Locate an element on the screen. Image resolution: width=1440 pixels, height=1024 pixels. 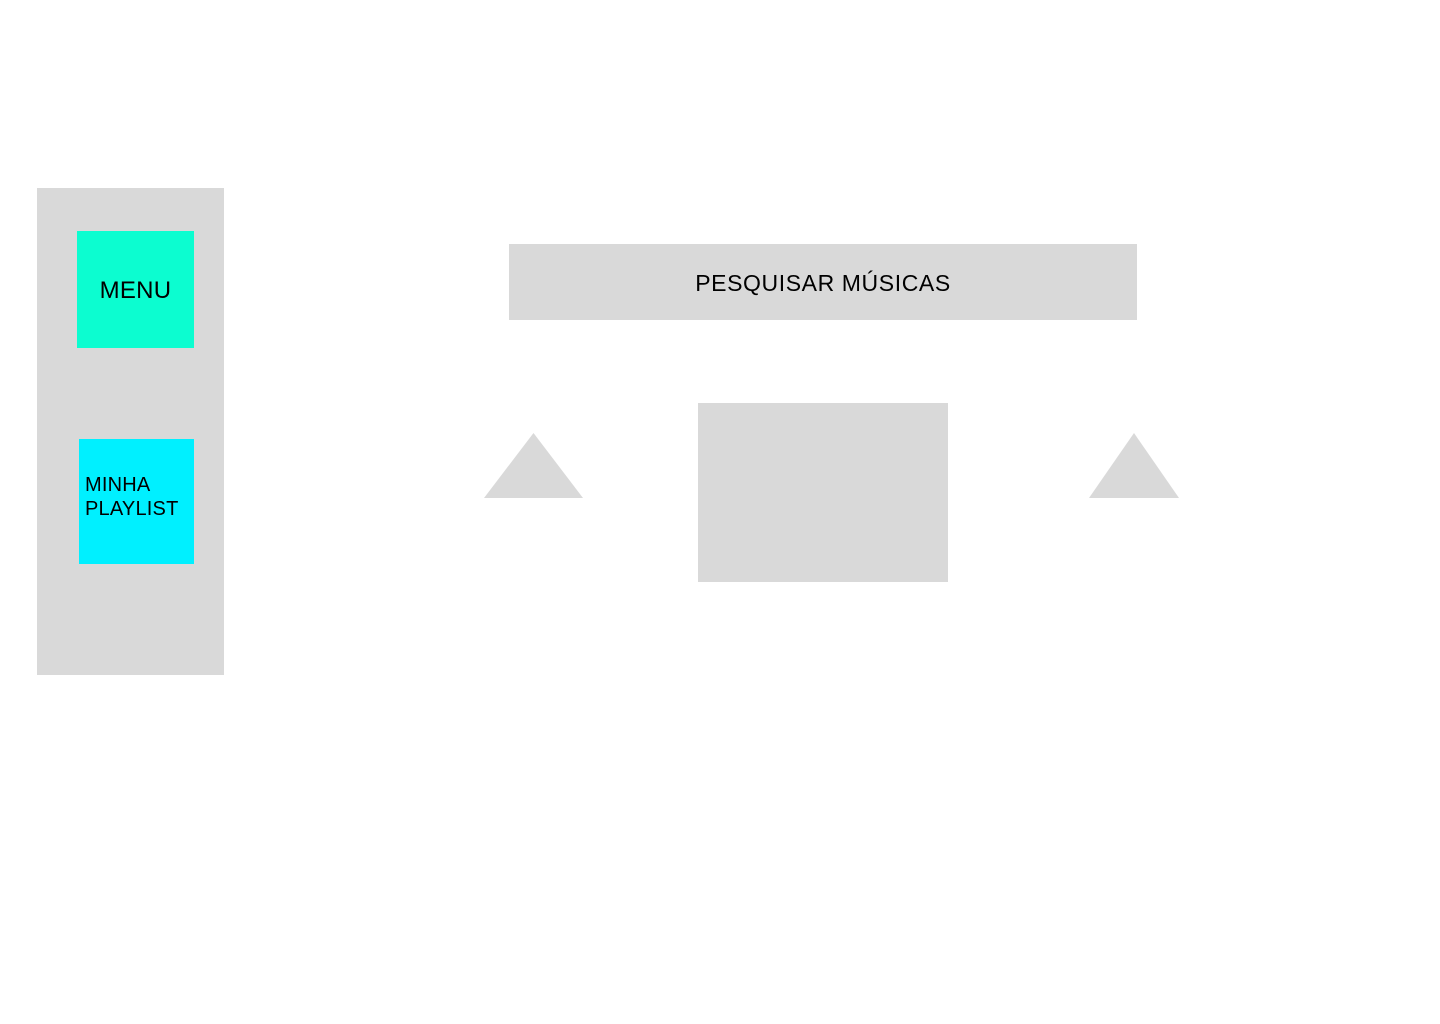
search-music-bar: PESQUISAR MÚSICAS is located at coordinates (823, 282).